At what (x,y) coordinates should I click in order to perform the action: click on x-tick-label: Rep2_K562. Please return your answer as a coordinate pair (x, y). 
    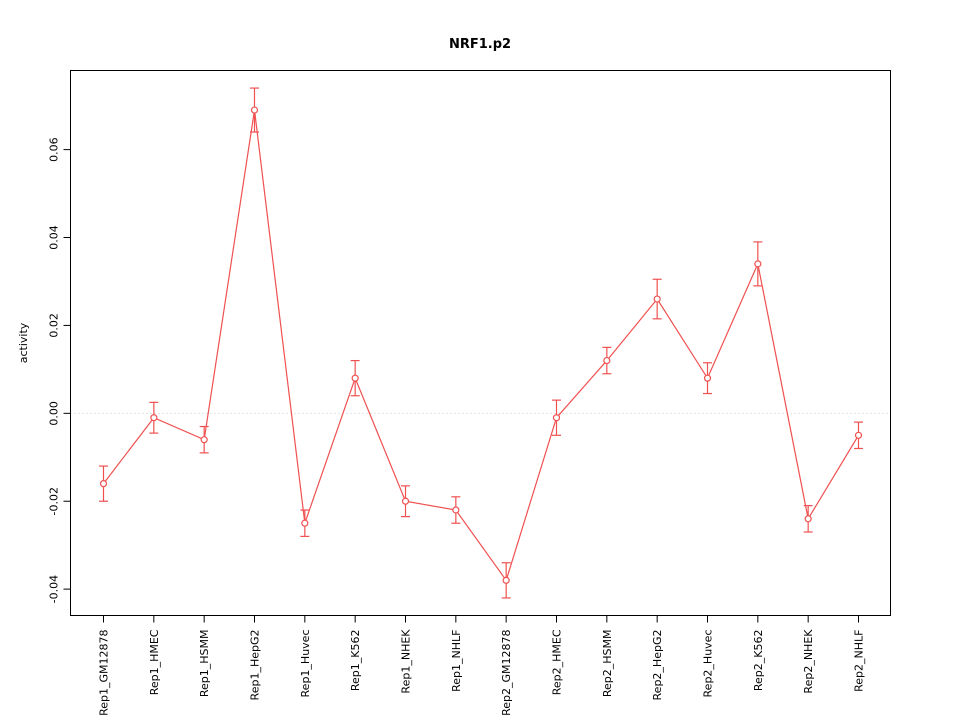
    Looking at the image, I should click on (758, 661).